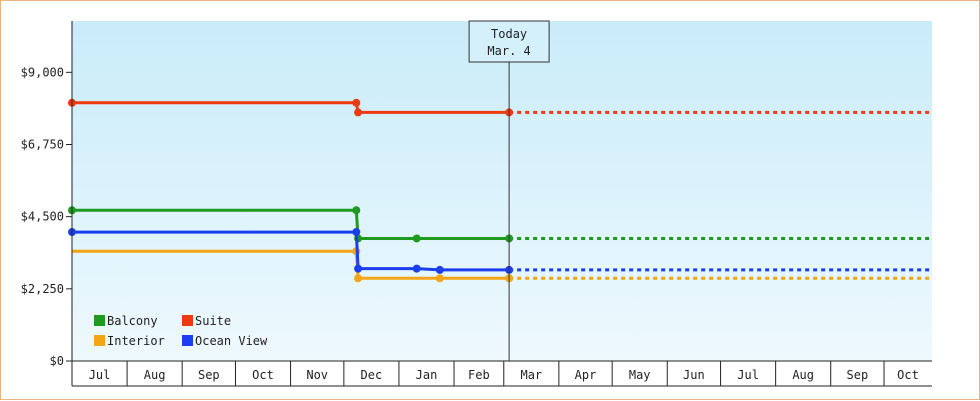 Image resolution: width=980 pixels, height=401 pixels. I want to click on today-annotation: Today Mar. 4, so click(509, 190).